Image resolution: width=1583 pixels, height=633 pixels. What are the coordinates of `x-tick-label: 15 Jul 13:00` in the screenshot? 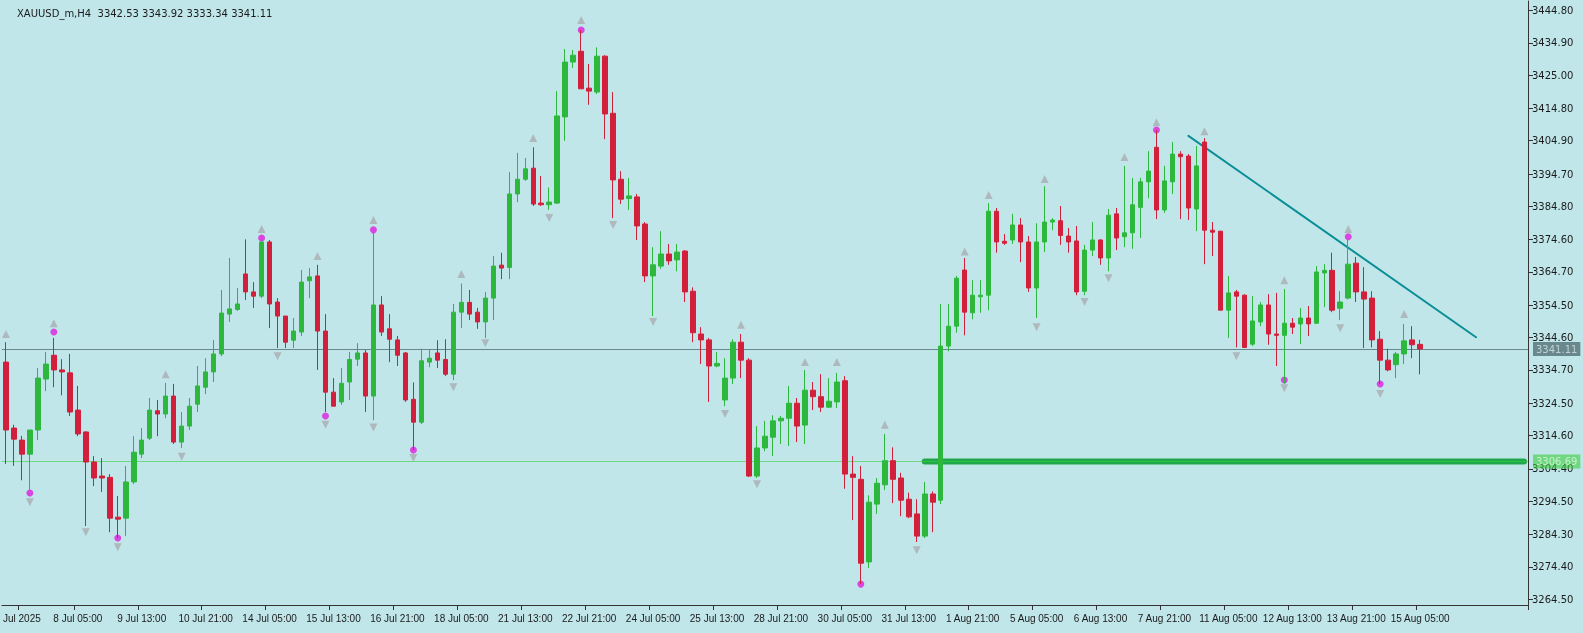 It's located at (334, 618).